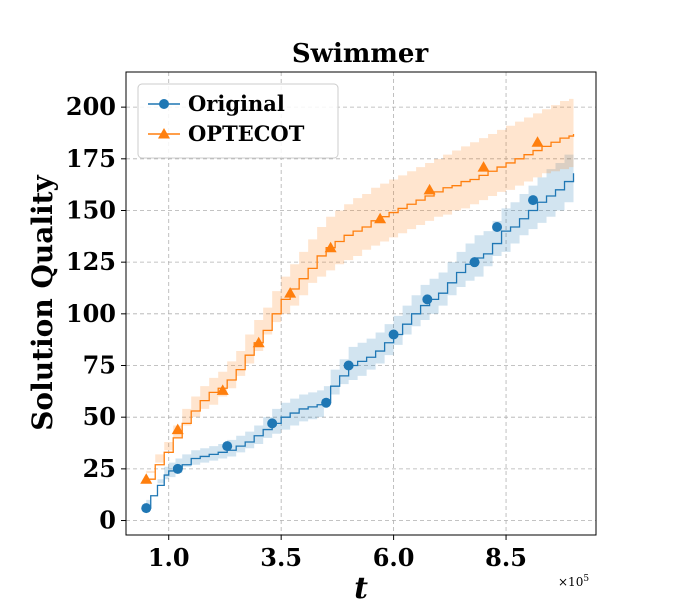 The width and height of the screenshot is (700, 600). What do you see at coordinates (586, 579) in the screenshot?
I see `x-multiplier-exponent: 5` at bounding box center [586, 579].